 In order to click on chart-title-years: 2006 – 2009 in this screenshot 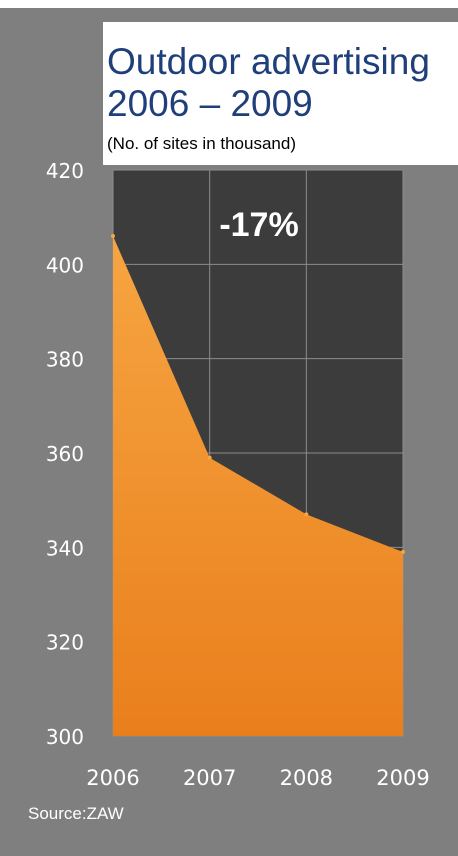, I will do `click(210, 103)`.